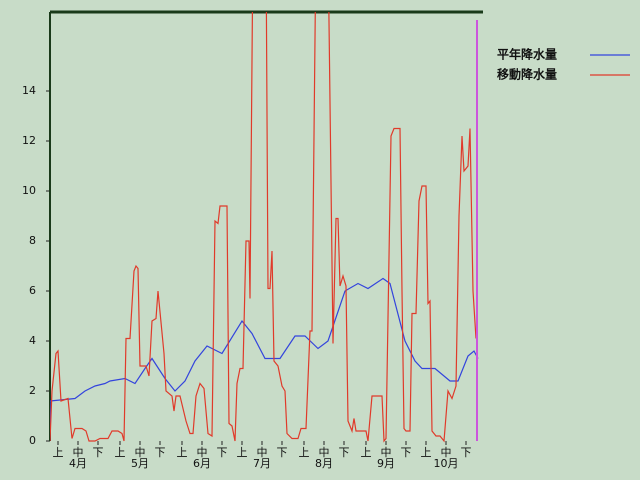 The height and width of the screenshot is (480, 640). I want to click on month-label: 6月, so click(202, 463).